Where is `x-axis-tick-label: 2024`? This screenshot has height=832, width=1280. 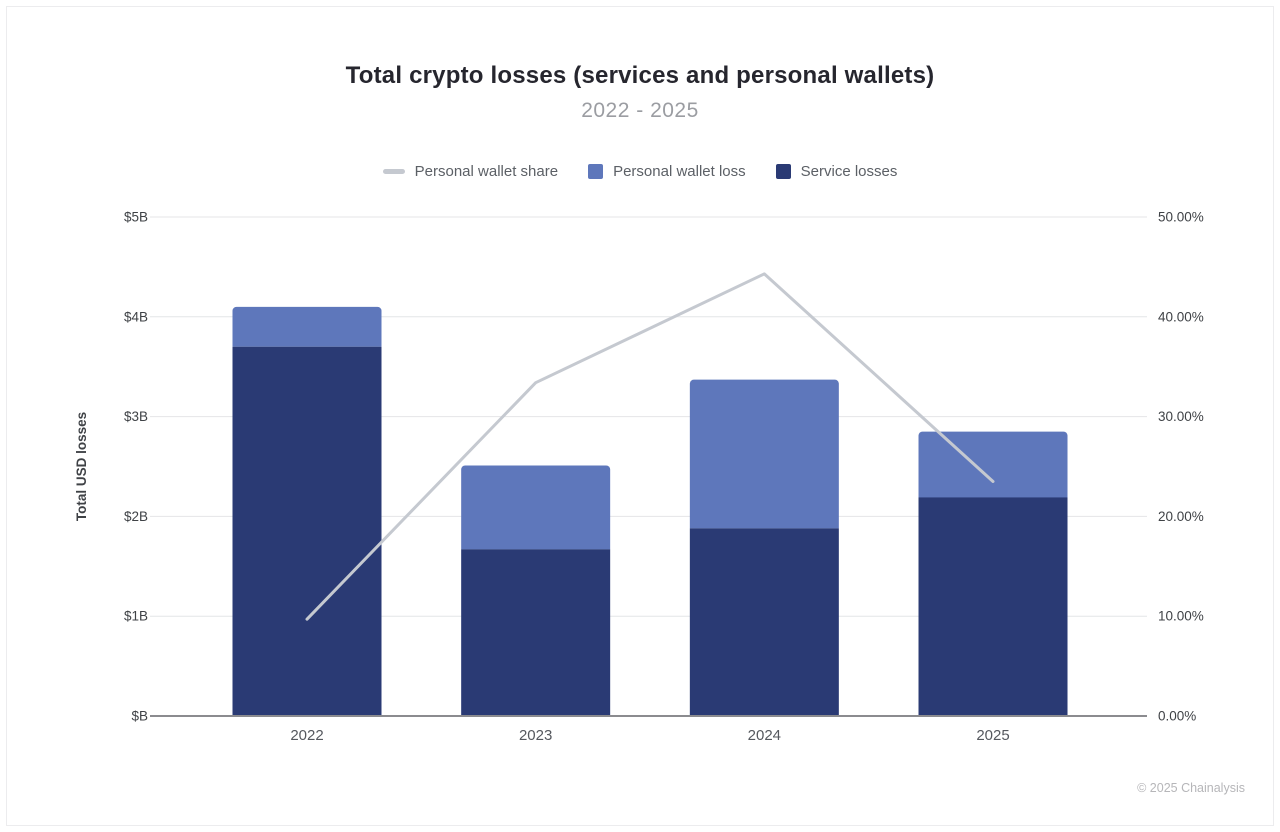
x-axis-tick-label: 2024 is located at coordinates (764, 735).